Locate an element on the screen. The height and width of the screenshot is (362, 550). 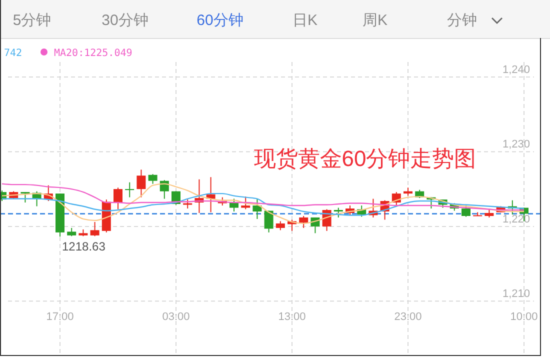
text: 周K is located at coordinates (375, 20).